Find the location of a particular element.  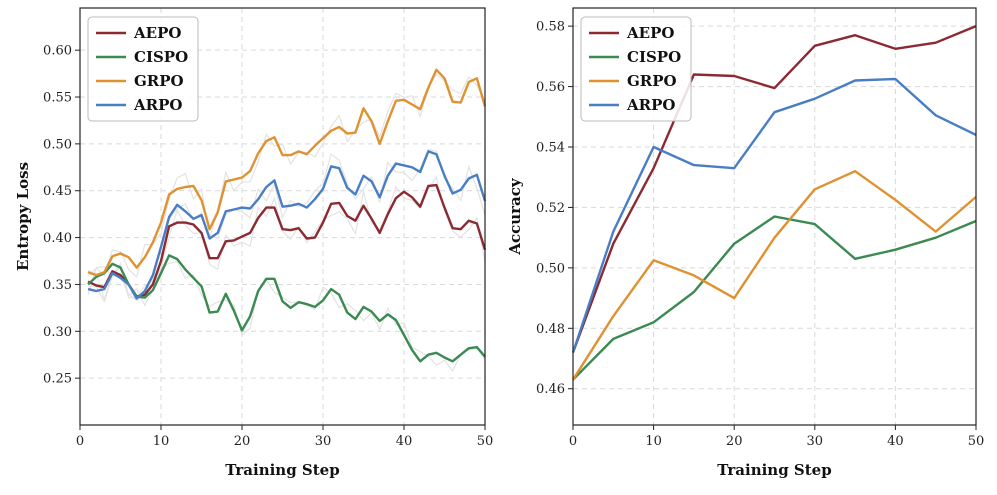

y-tick-label: 0.58 is located at coordinates (550, 27).